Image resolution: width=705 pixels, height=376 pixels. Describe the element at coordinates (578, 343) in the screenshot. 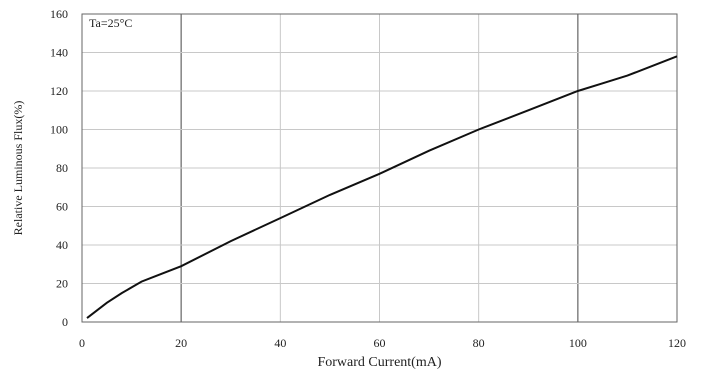

I see `x-tick-label: 100` at that location.